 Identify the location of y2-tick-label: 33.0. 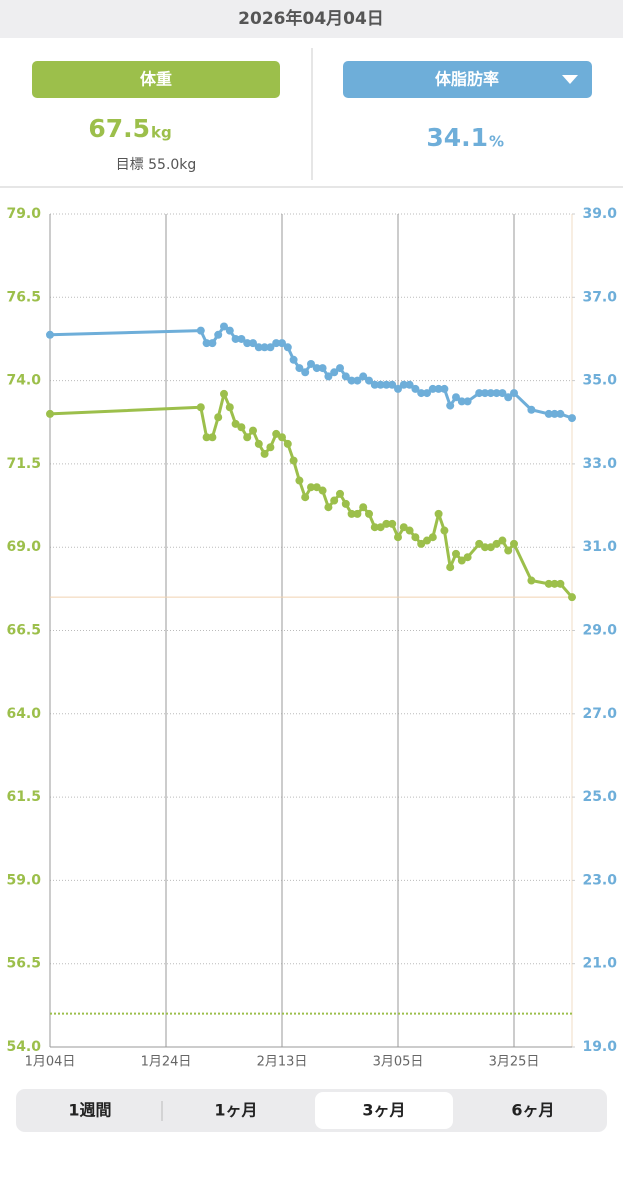
(599, 464).